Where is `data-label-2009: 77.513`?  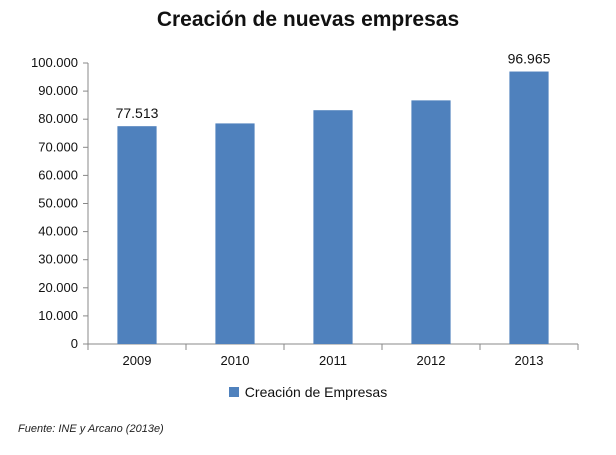 data-label-2009: 77.513 is located at coordinates (137, 113).